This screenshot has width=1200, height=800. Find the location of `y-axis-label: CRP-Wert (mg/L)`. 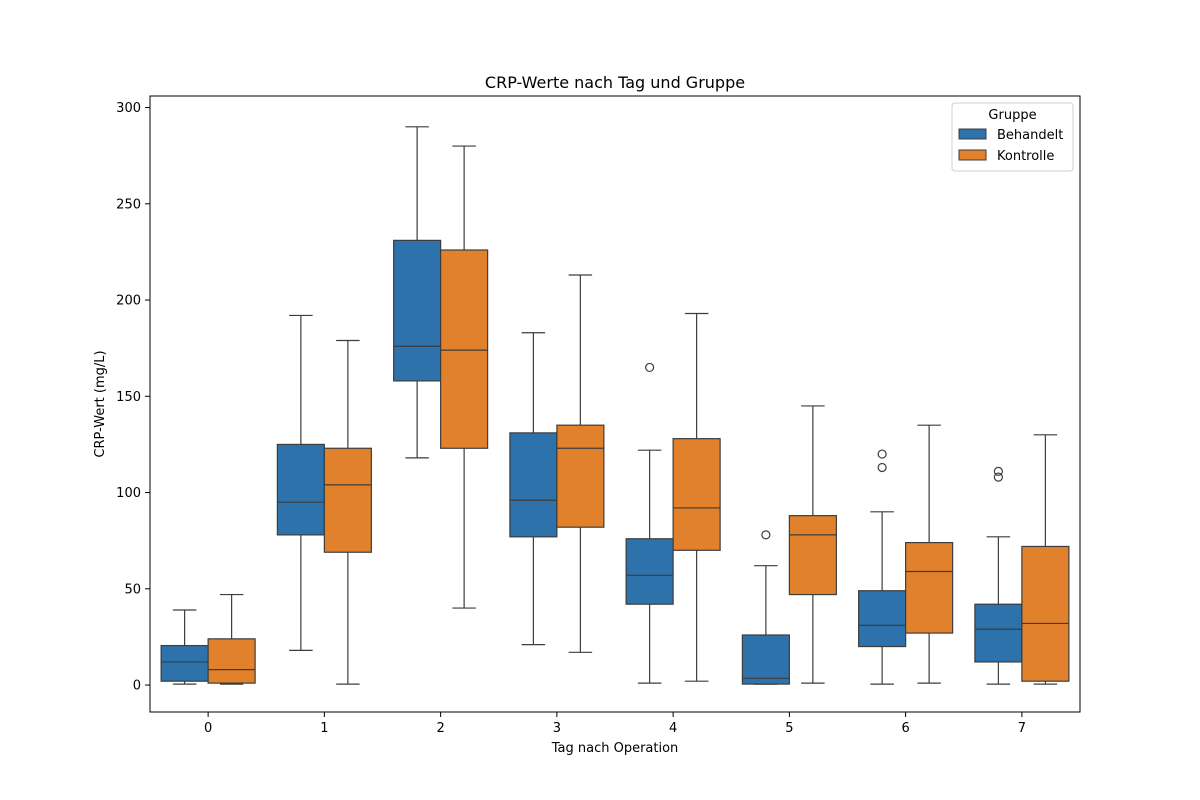

y-axis-label: CRP-Wert (mg/L) is located at coordinates (100, 403).